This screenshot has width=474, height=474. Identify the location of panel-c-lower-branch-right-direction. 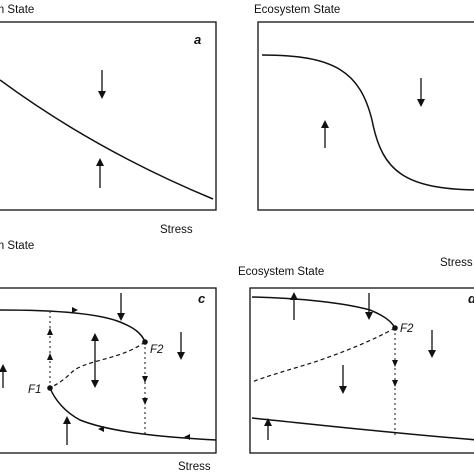
(187, 437).